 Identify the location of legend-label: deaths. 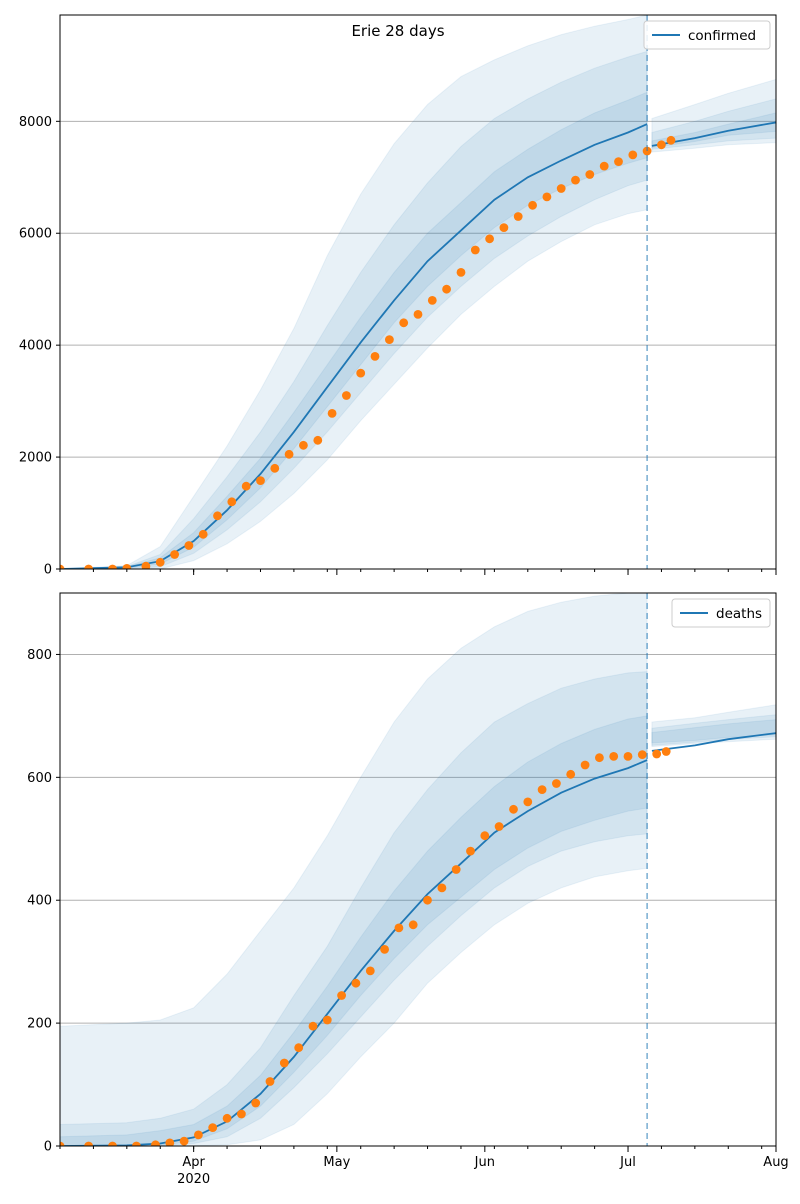
(739, 614).